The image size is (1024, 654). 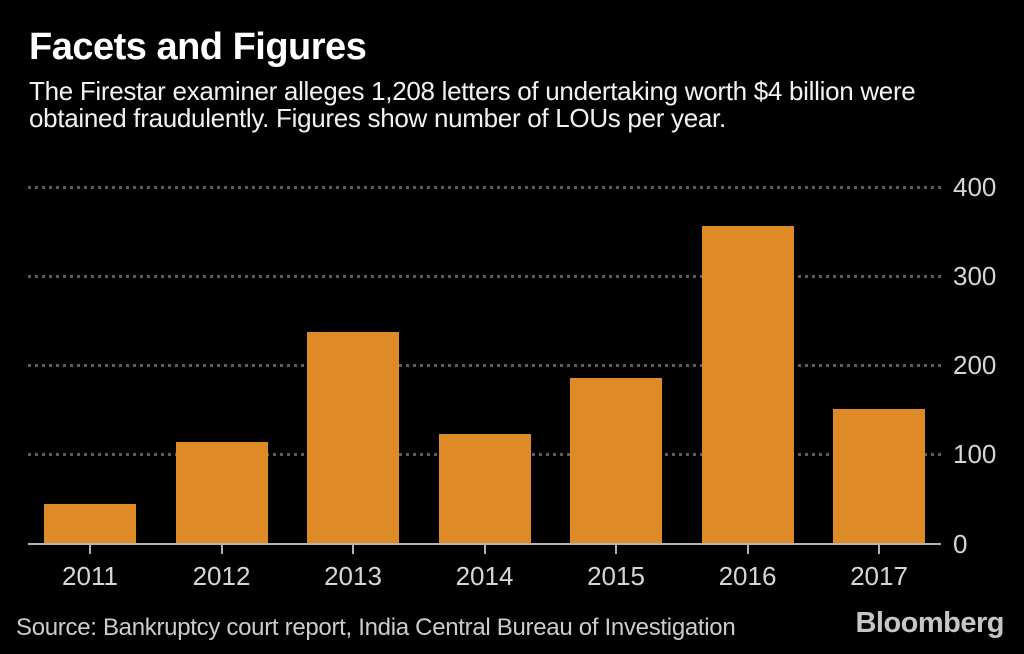 I want to click on bar-2016, so click(x=747, y=384).